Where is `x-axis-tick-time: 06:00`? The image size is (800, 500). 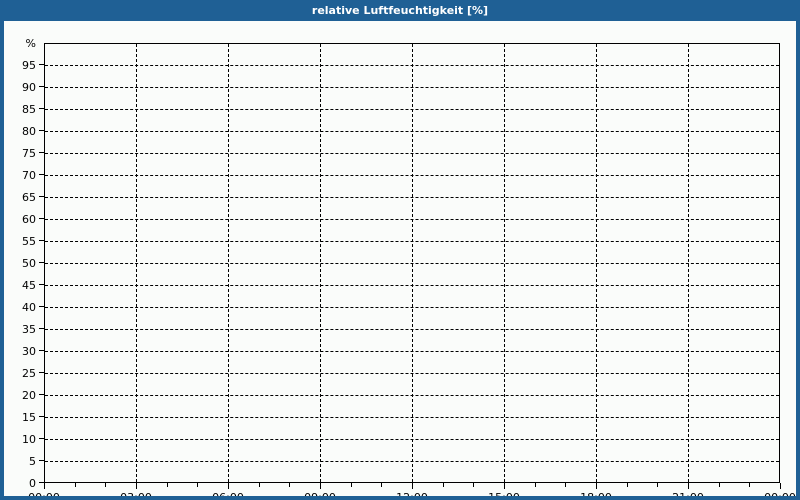 x-axis-tick-time: 06:00 is located at coordinates (228, 495).